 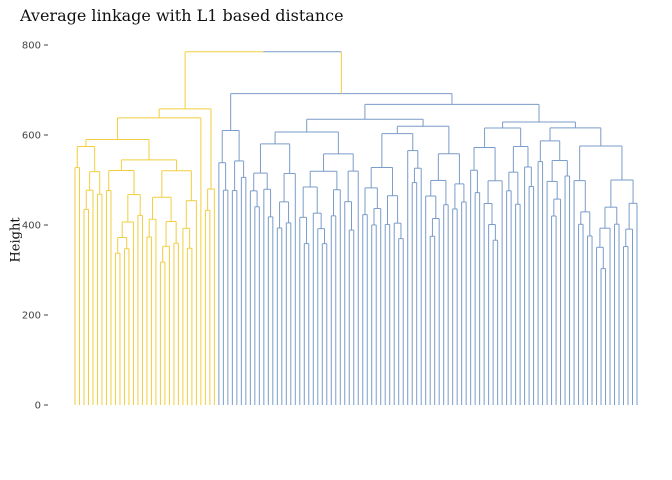 I want to click on y-tick-label: 600, so click(x=31, y=136).